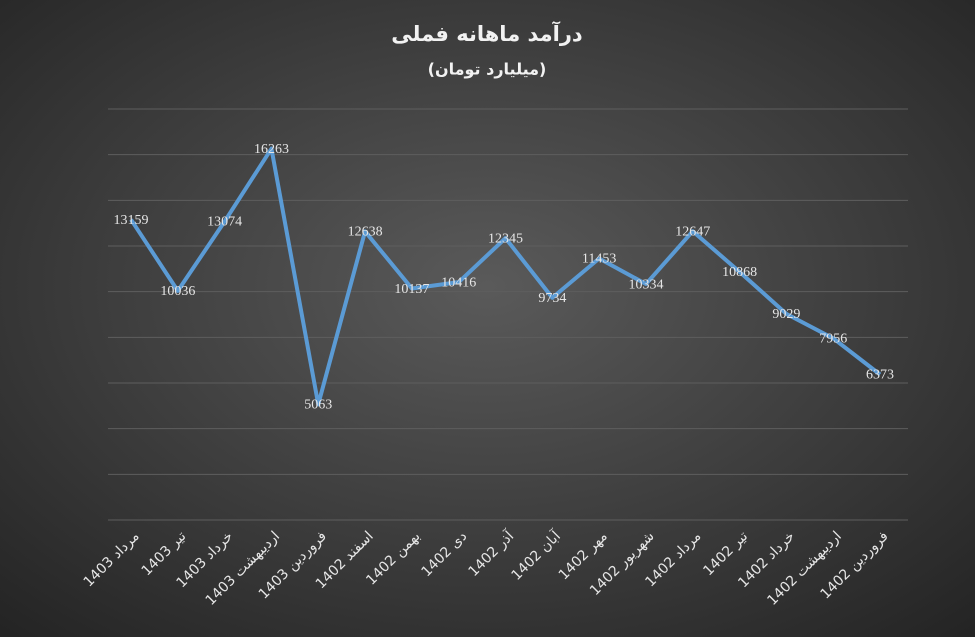 The height and width of the screenshot is (637, 975). Describe the element at coordinates (645, 284) in the screenshot. I see `data-label: 10334` at that location.